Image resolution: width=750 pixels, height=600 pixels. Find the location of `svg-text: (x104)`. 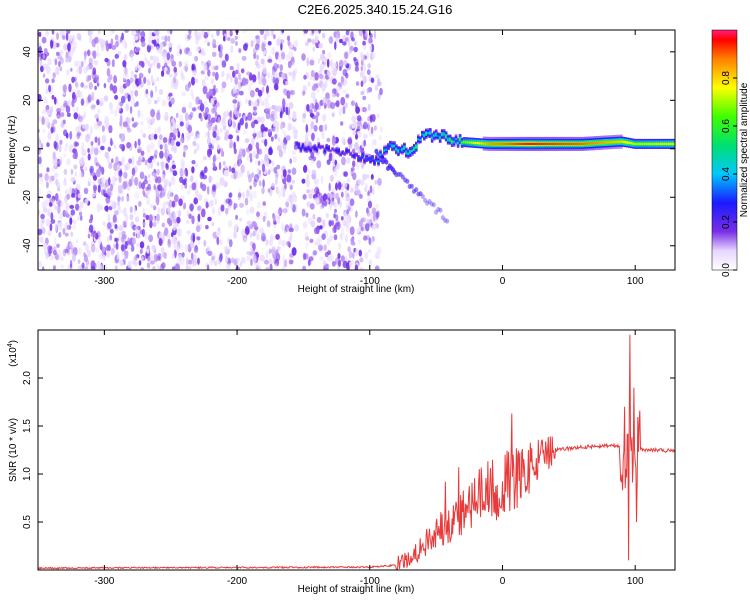

svg-text: (x104) is located at coordinates (13, 353).